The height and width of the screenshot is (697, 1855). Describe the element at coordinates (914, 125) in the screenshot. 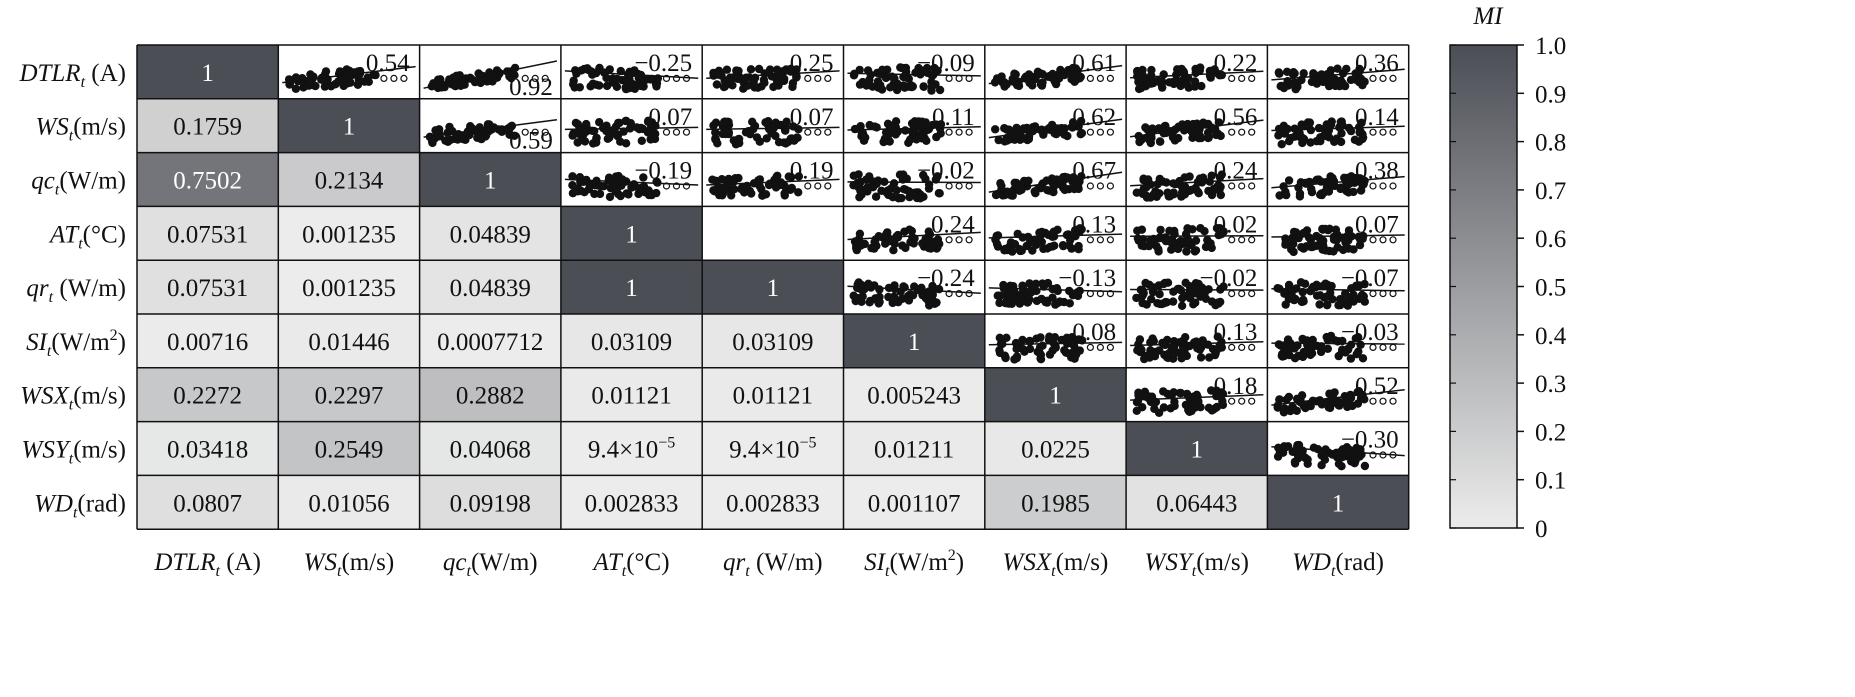

I see `scatter-panel-1-5: 0.11` at that location.